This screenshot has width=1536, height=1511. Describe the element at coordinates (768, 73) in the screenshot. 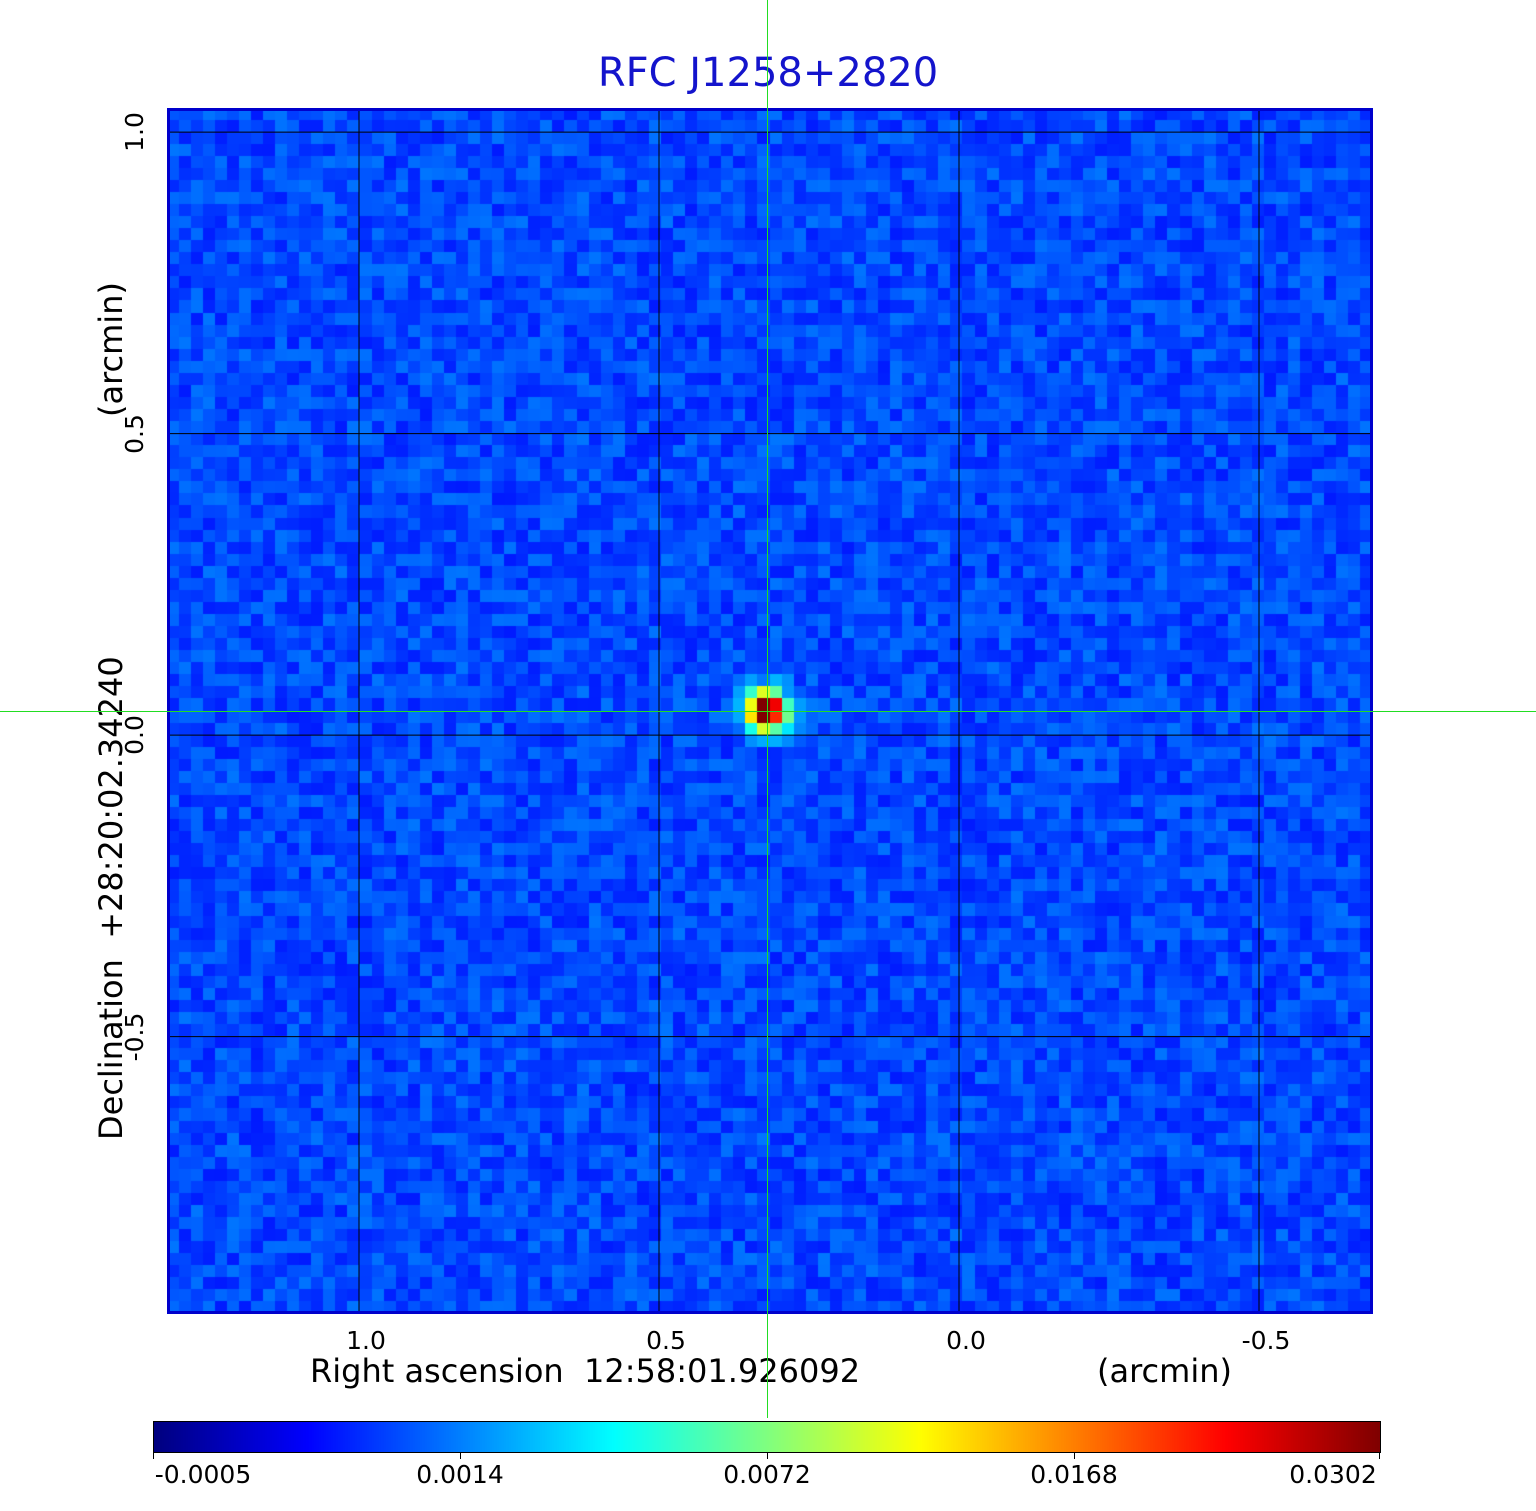

I see `chart-title: RFC J1258+2820` at that location.